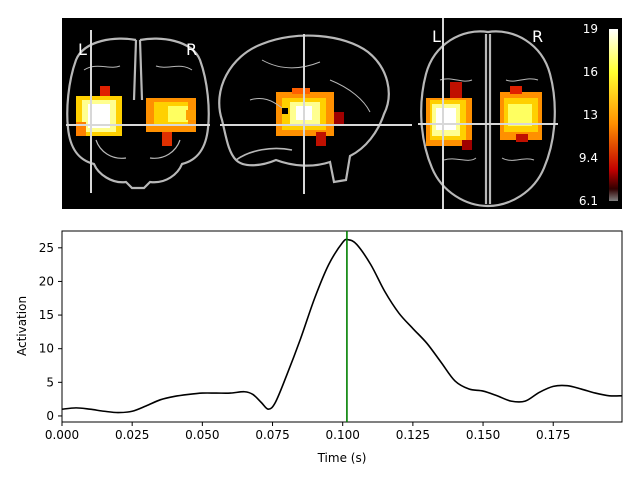 The image size is (640, 480). Describe the element at coordinates (191, 49) in the screenshot. I see `coronal-right-label: R` at that location.